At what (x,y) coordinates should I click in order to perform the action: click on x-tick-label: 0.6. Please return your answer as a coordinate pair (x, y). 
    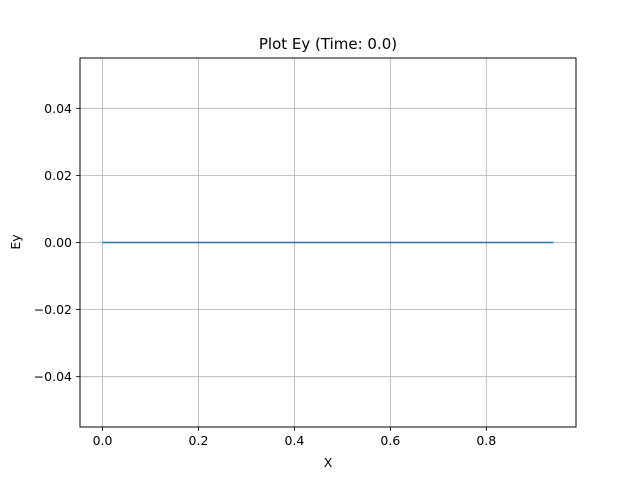
    Looking at the image, I should click on (390, 440).